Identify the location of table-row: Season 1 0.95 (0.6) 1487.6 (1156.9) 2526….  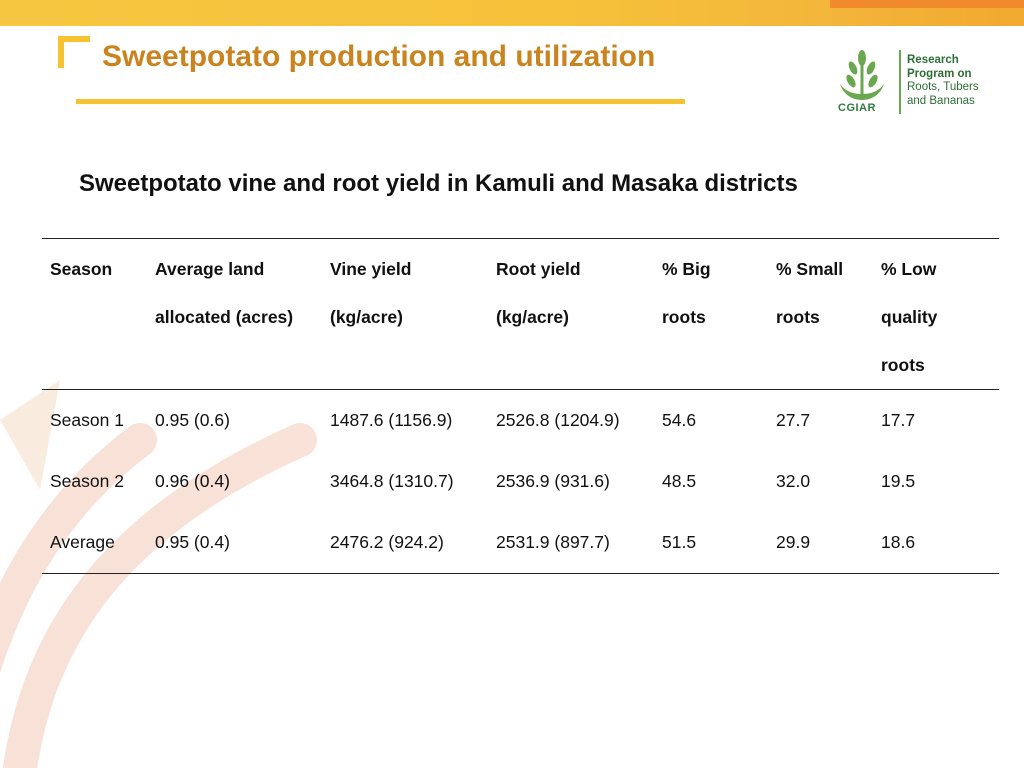
(520, 421).